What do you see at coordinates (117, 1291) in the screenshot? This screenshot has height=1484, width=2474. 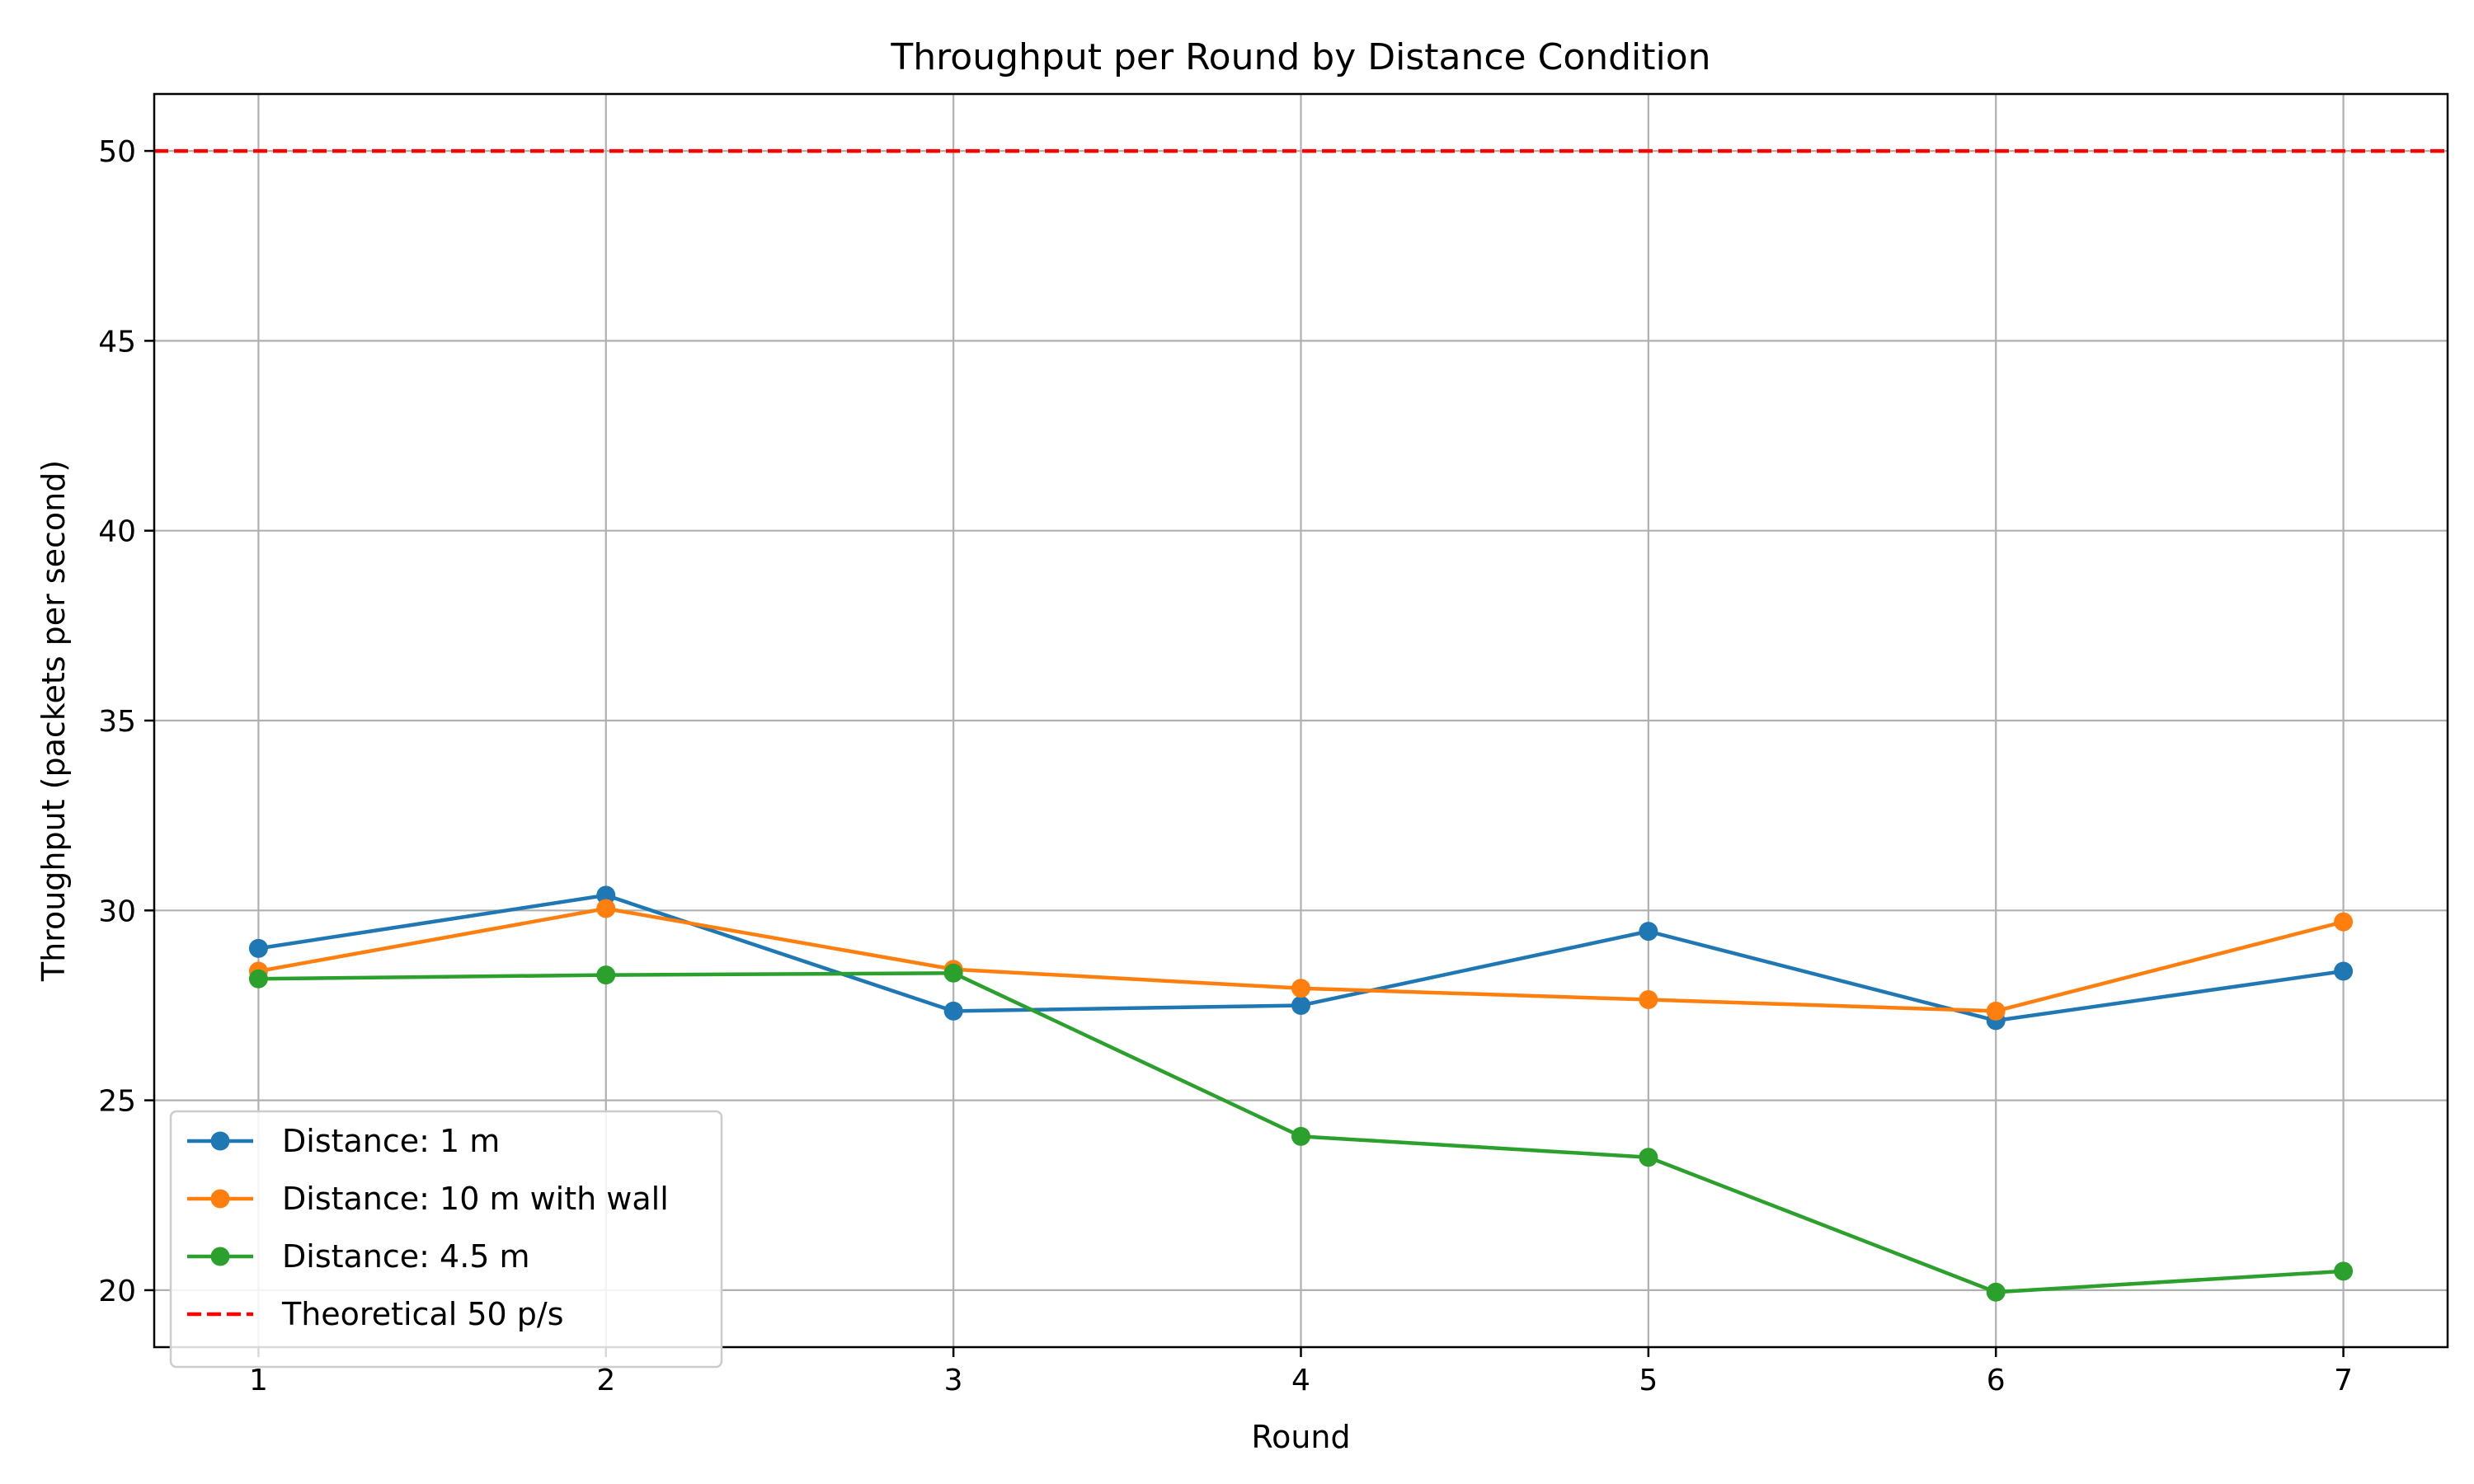 I see `y-tick-label: 20` at bounding box center [117, 1291].